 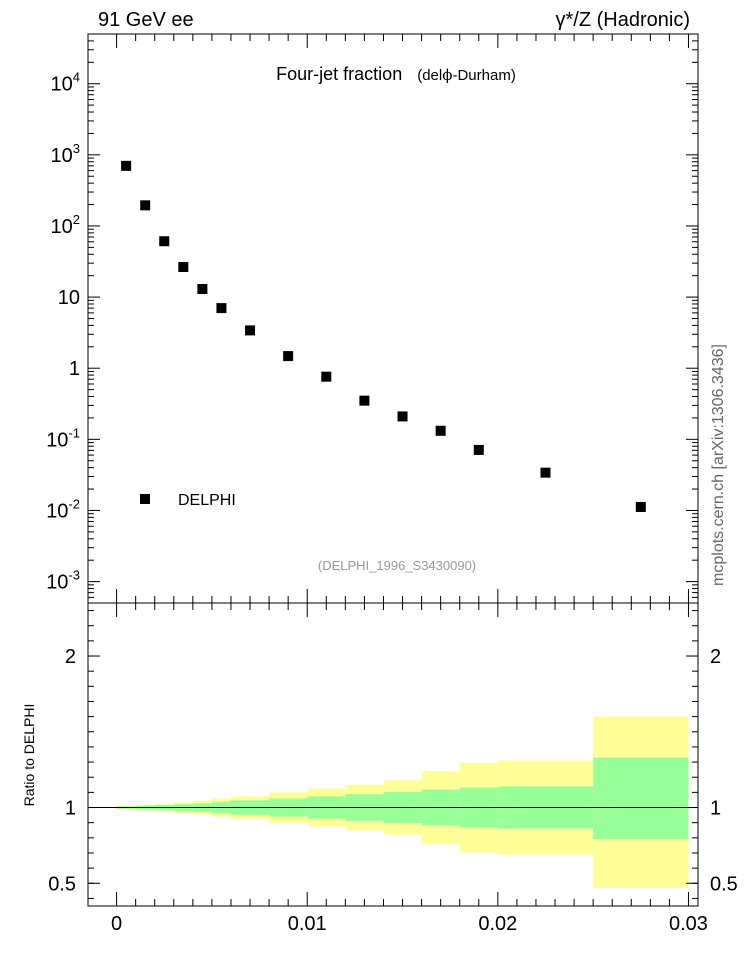 What do you see at coordinates (718, 465) in the screenshot?
I see `side-source-label: mcplots.cern.ch [arXiv:1306.3436]` at bounding box center [718, 465].